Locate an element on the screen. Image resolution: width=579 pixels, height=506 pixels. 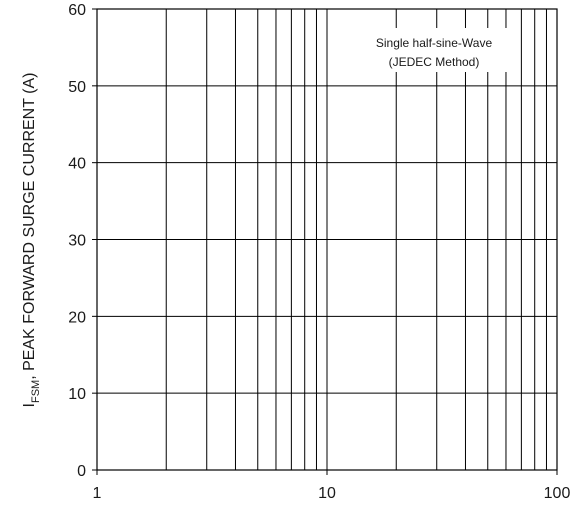
y-axis-label: IFSM, PEAK FORWARD SURGE CURRENT (A) is located at coordinates (31, 240).